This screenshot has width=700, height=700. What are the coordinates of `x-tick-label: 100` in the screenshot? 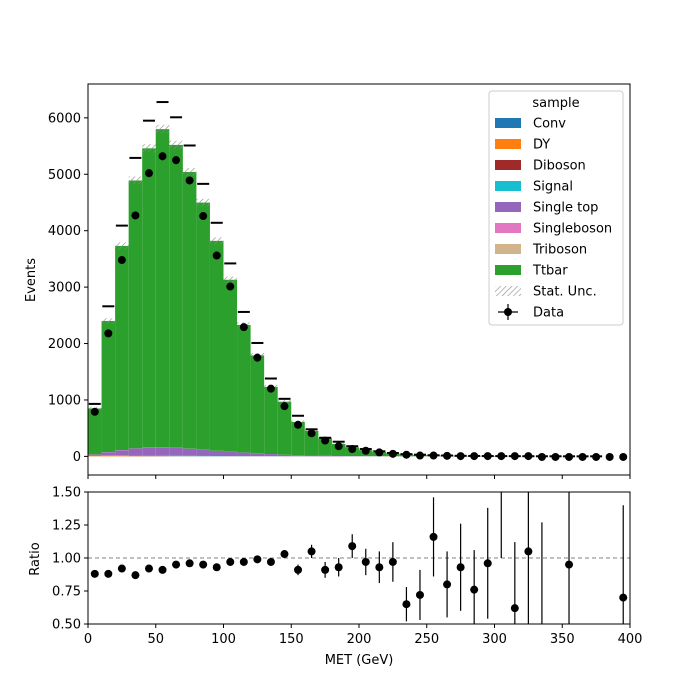 It's located at (223, 639).